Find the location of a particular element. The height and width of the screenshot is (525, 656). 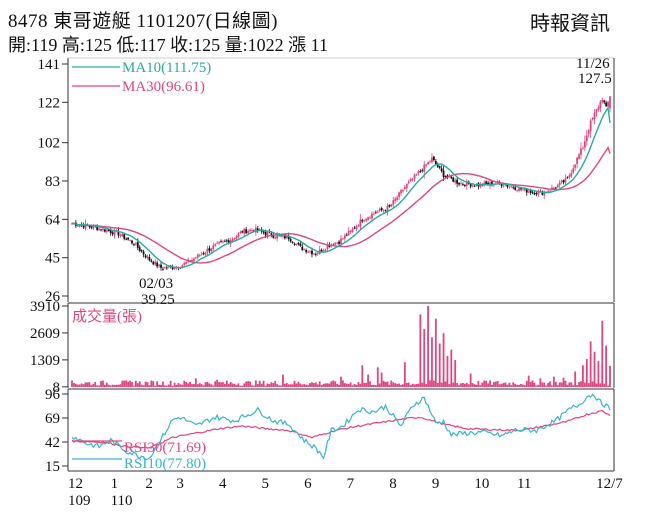

x-tick-year: 110 is located at coordinates (122, 501).